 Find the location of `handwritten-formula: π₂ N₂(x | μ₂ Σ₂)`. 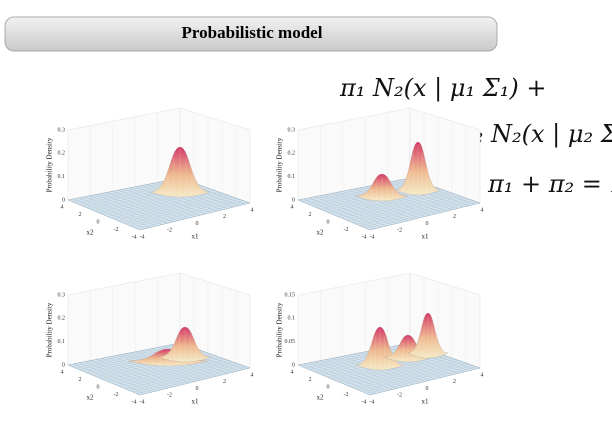

handwritten-formula: π₂ N₂(x | μ₂ Σ₂) is located at coordinates (534, 134).